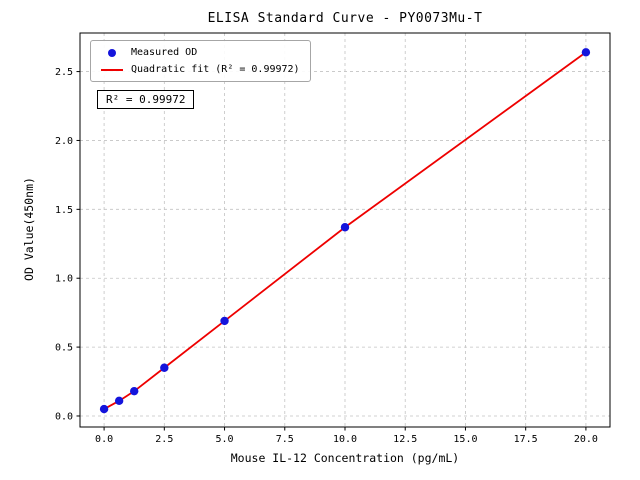  I want to click on svg-text: 5.0, so click(225, 439).